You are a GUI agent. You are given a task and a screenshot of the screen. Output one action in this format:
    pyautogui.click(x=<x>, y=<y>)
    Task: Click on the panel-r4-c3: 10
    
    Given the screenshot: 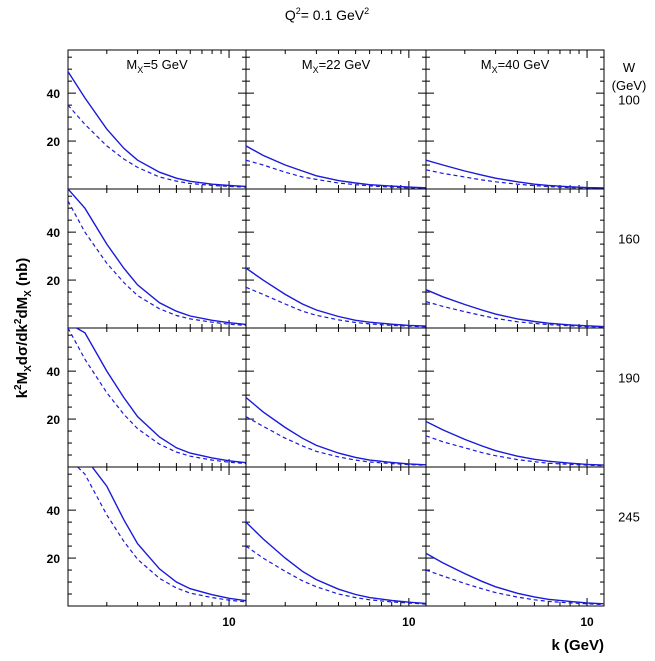 What is the action you would take?
    pyautogui.click(x=515, y=547)
    